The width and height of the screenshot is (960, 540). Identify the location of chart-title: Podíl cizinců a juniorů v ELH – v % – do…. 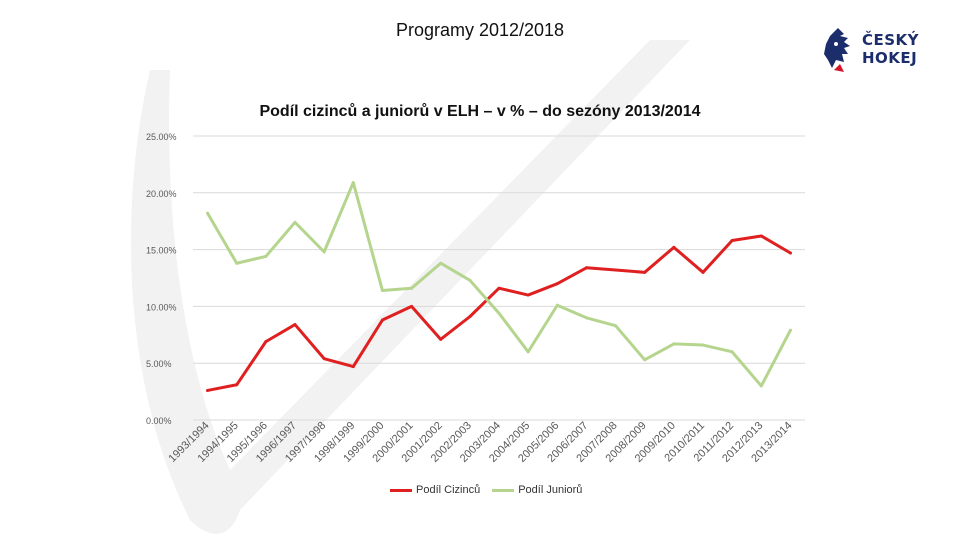
(480, 111).